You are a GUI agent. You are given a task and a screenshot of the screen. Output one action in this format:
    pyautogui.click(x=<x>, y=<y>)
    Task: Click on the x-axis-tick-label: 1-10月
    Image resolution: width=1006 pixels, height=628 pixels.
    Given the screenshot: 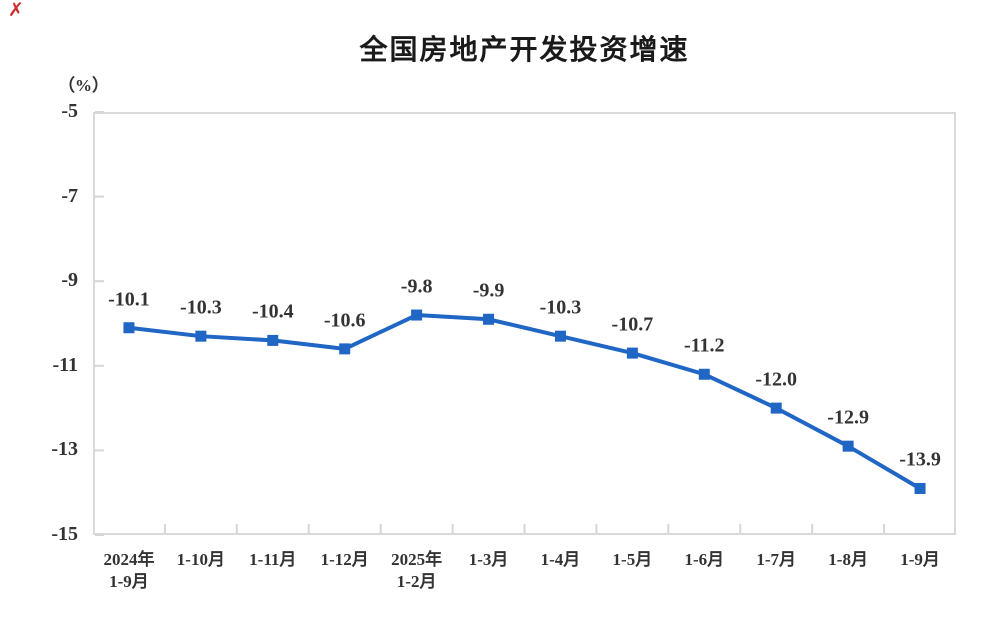 What is the action you would take?
    pyautogui.click(x=200, y=559)
    